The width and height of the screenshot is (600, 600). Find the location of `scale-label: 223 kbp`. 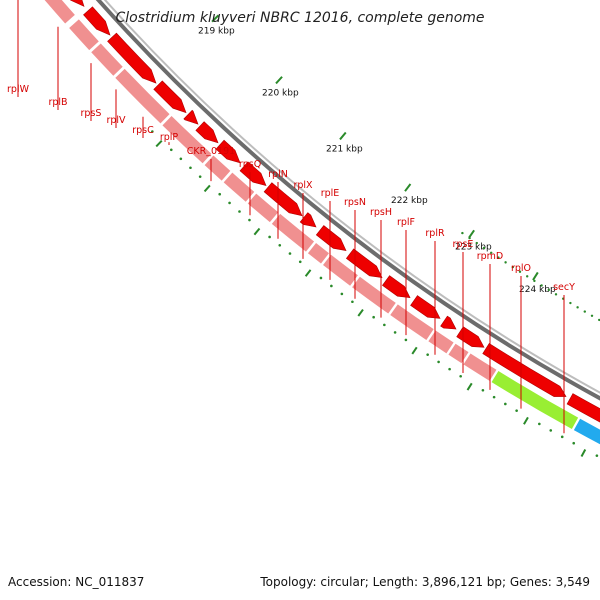

scale-label: 223 kbp is located at coordinates (473, 248).